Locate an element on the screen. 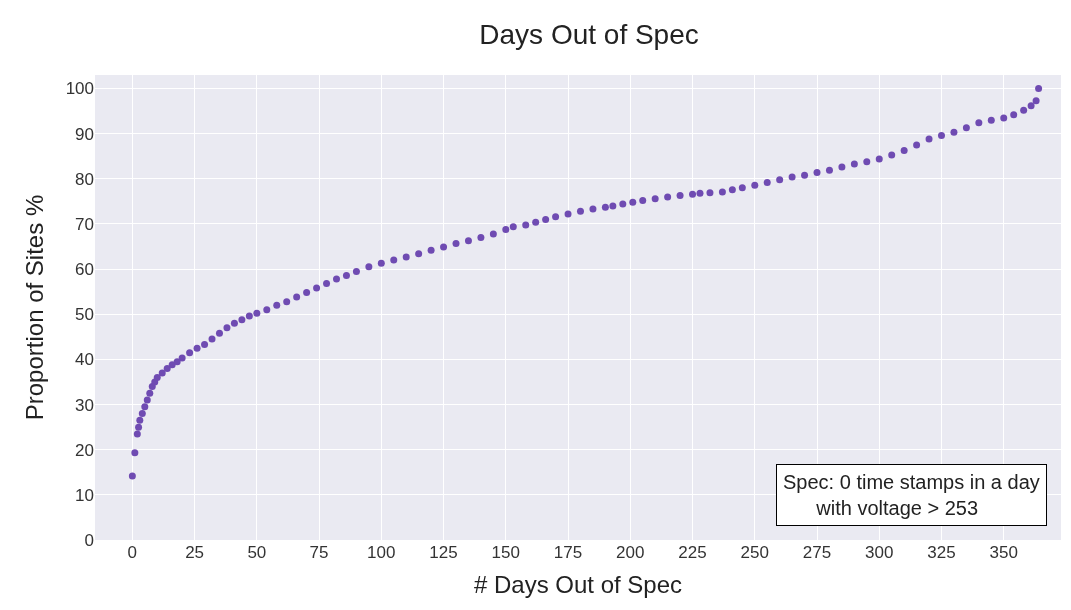 This screenshot has width=1071, height=610. y-tick-label: 90 is located at coordinates (84, 134).